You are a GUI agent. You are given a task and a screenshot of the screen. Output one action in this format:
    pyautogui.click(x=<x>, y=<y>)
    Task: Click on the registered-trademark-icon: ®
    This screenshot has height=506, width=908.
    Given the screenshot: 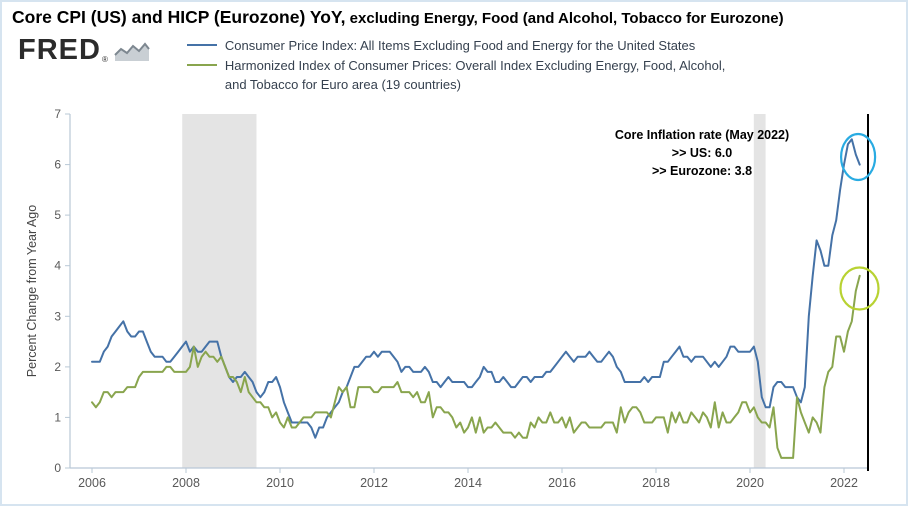 What is the action you would take?
    pyautogui.click(x=104, y=59)
    